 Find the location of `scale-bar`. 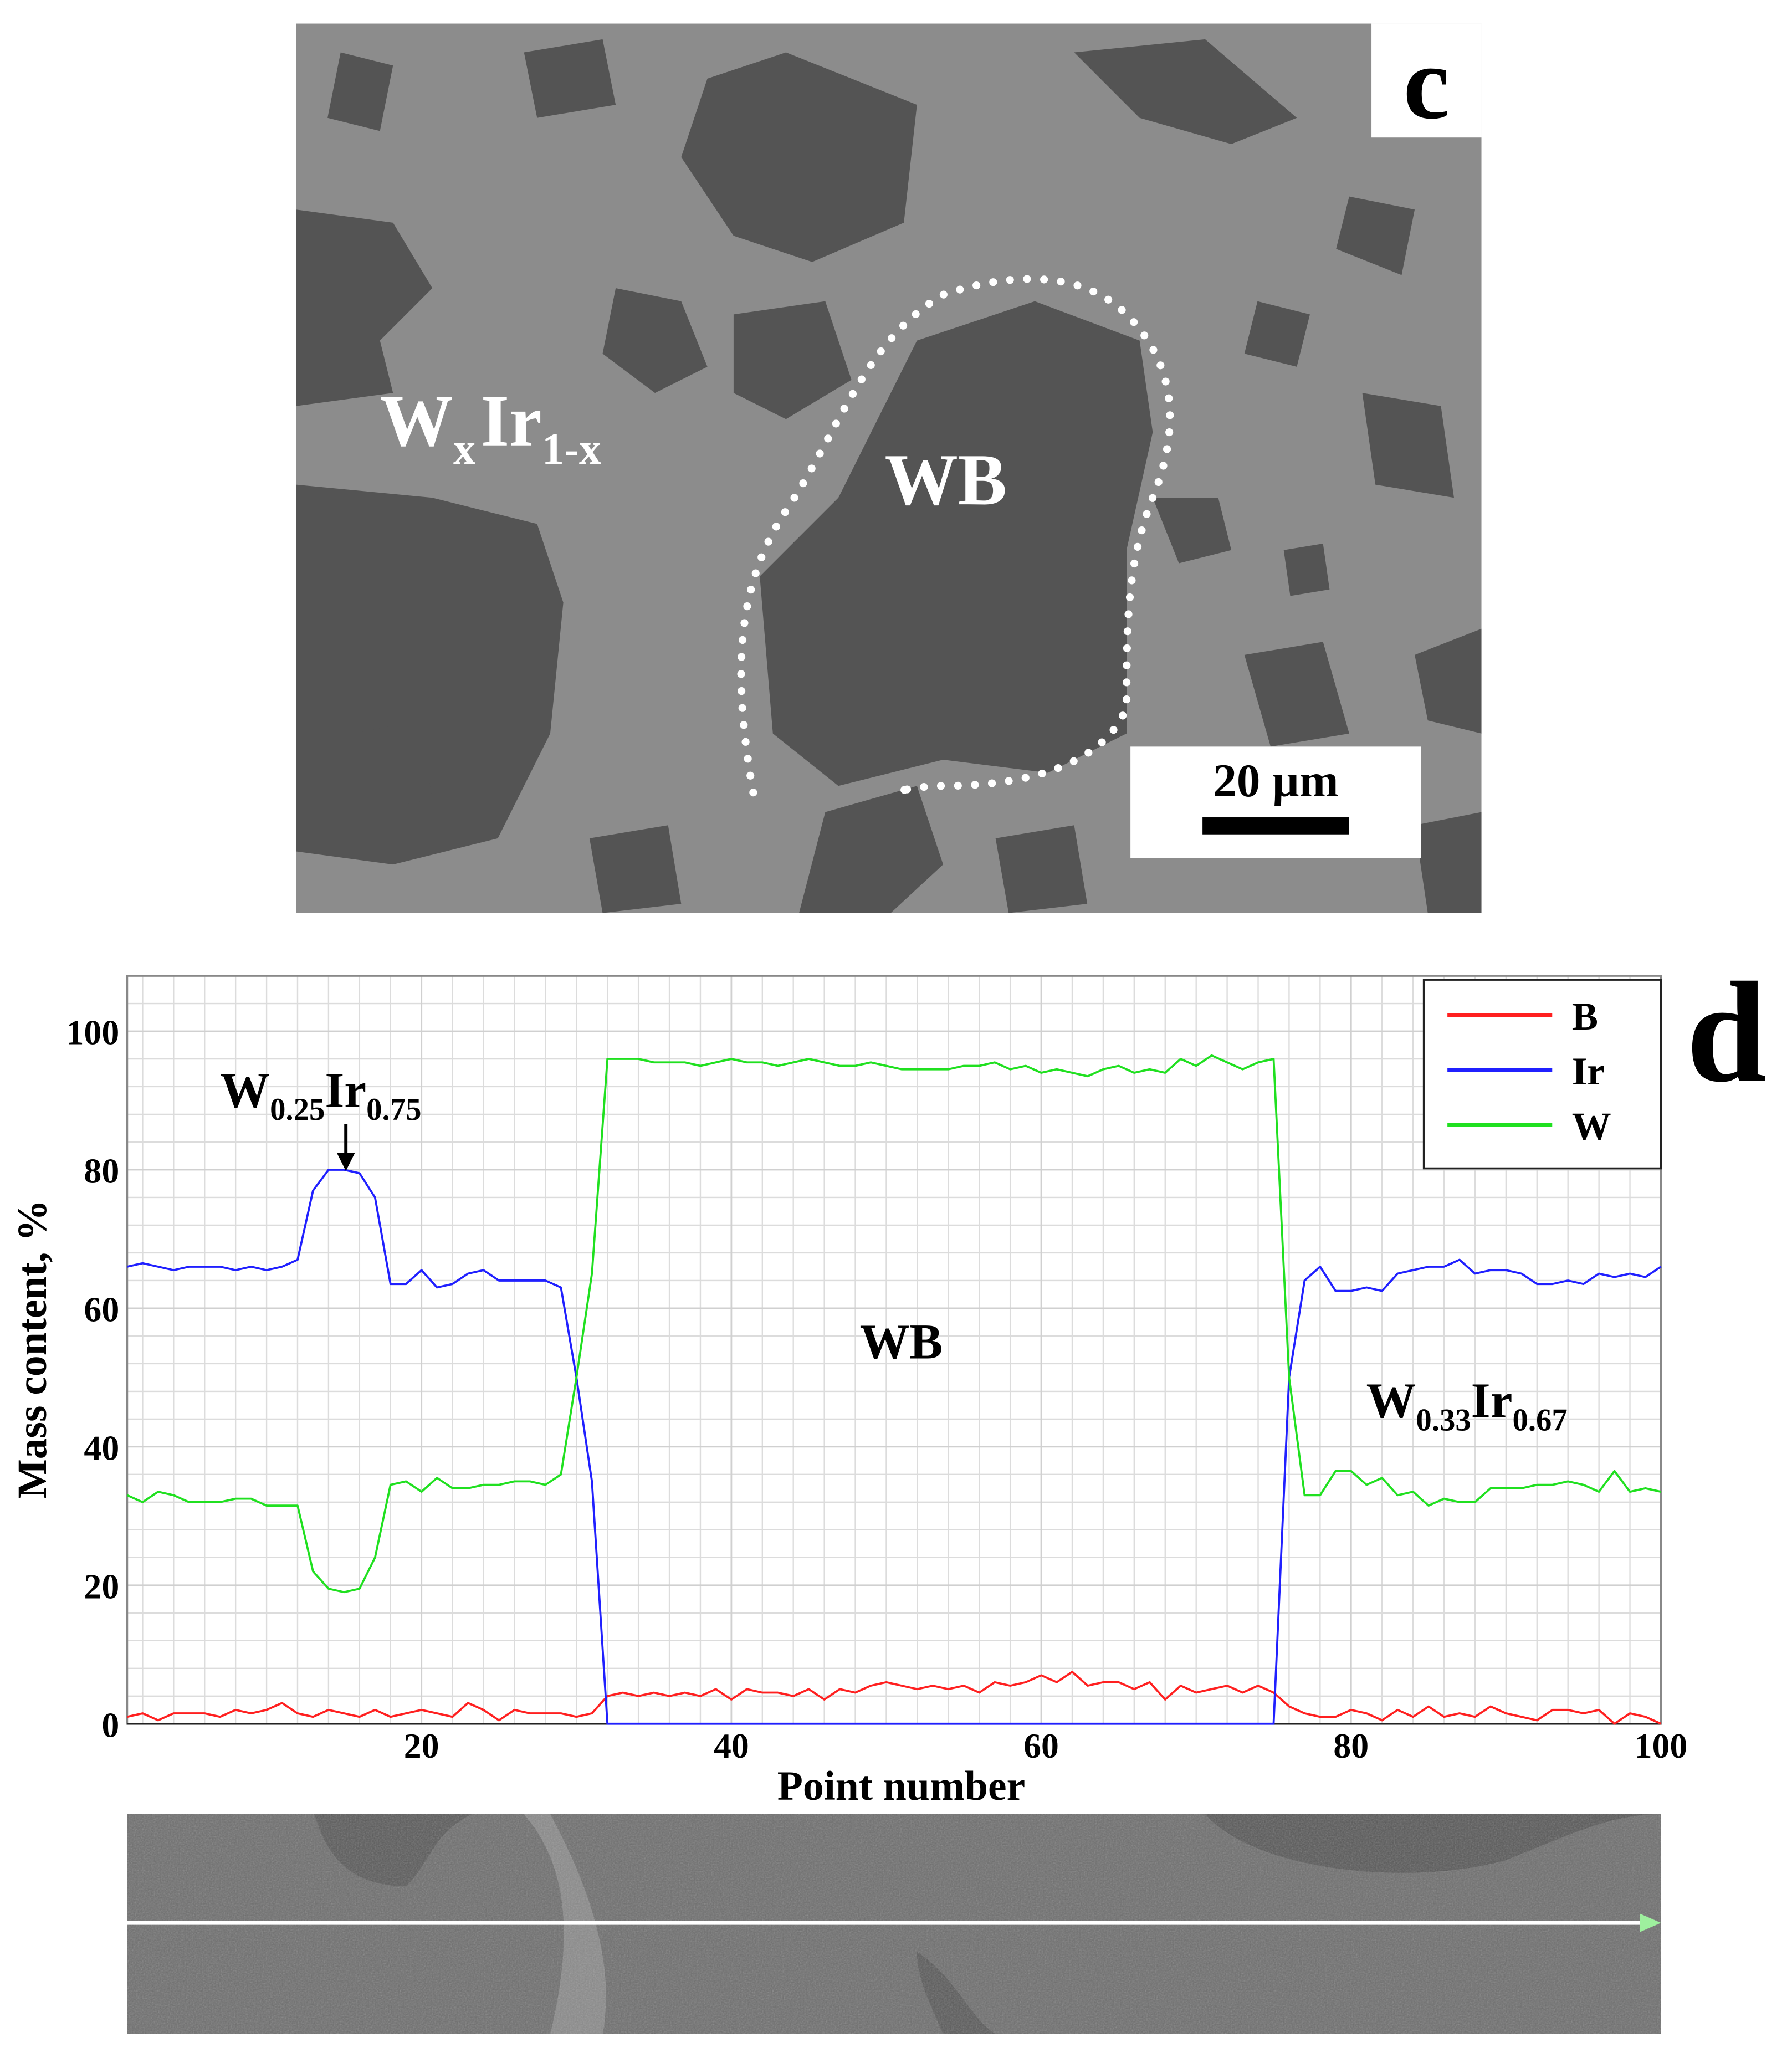

scale-bar is located at coordinates (1275, 826).